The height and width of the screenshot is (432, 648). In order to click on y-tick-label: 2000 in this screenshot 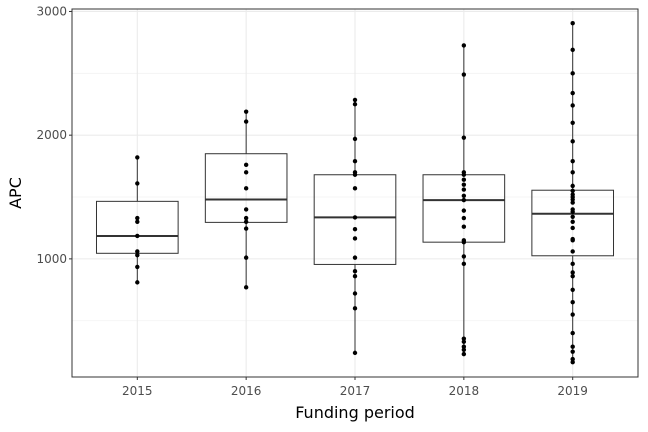, I will do `click(51, 135)`.